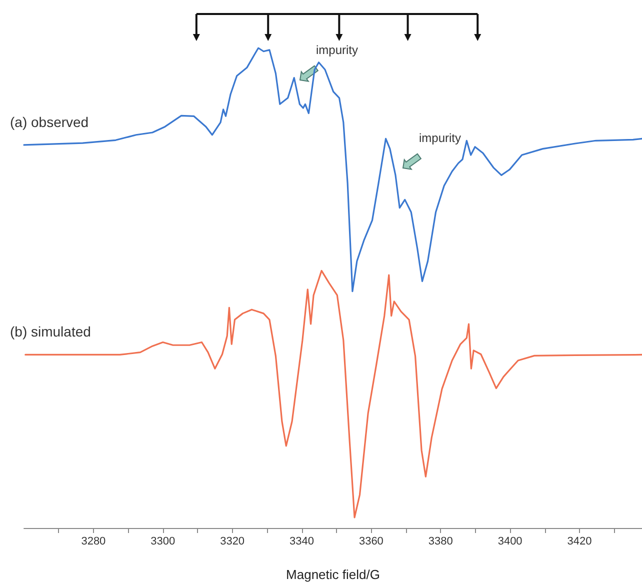  What do you see at coordinates (49, 122) in the screenshot?
I see `series-label: (a) observed` at bounding box center [49, 122].